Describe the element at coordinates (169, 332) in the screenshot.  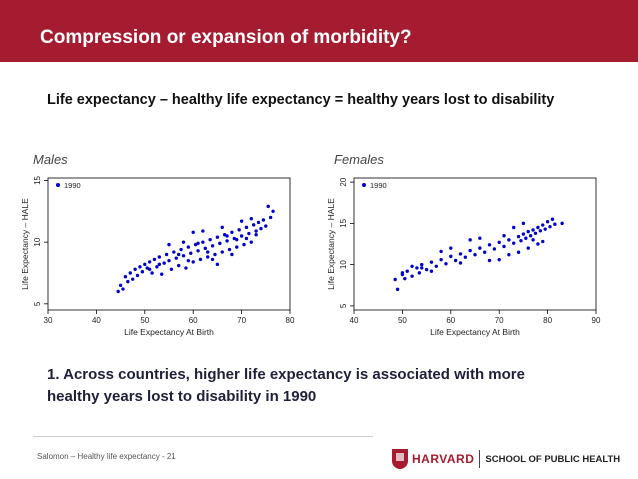
I see `x-axis-label: Life Expectancy At Birth` at that location.